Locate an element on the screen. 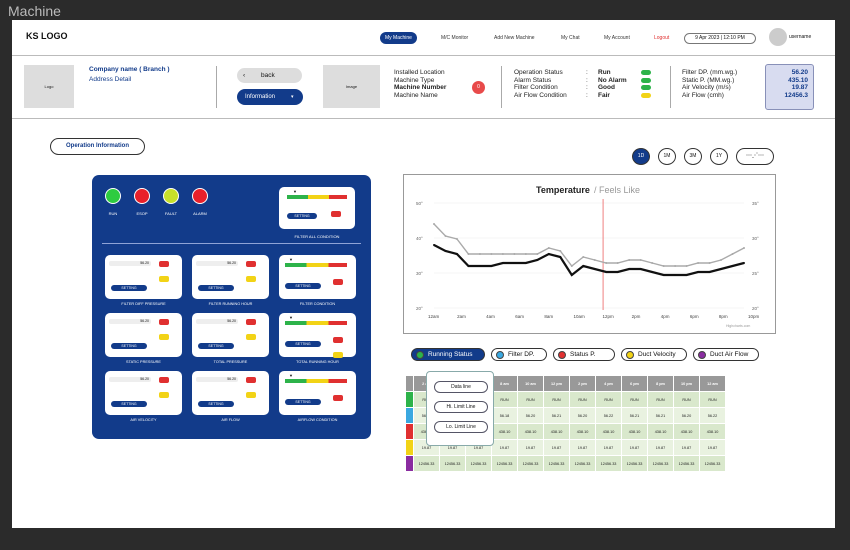  nav-logout: Logout is located at coordinates (662, 38).